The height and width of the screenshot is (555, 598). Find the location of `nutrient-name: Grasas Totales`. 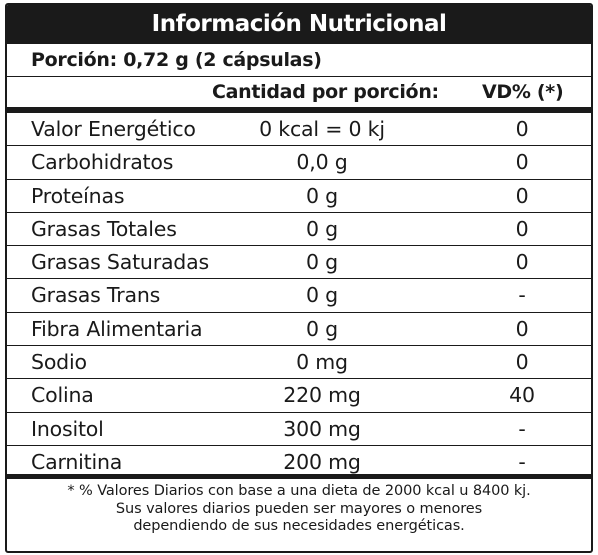

nutrient-name: Grasas Totales is located at coordinates (104, 228).